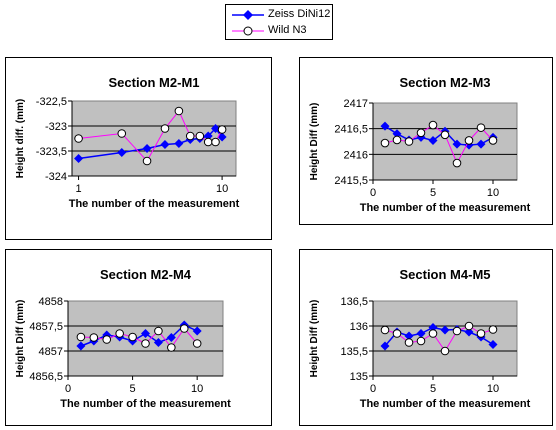 This screenshot has width=556, height=430. Describe the element at coordinates (299, 14) in the screenshot. I see `legend-label-zeiss: Zeiss DiNi12` at that location.